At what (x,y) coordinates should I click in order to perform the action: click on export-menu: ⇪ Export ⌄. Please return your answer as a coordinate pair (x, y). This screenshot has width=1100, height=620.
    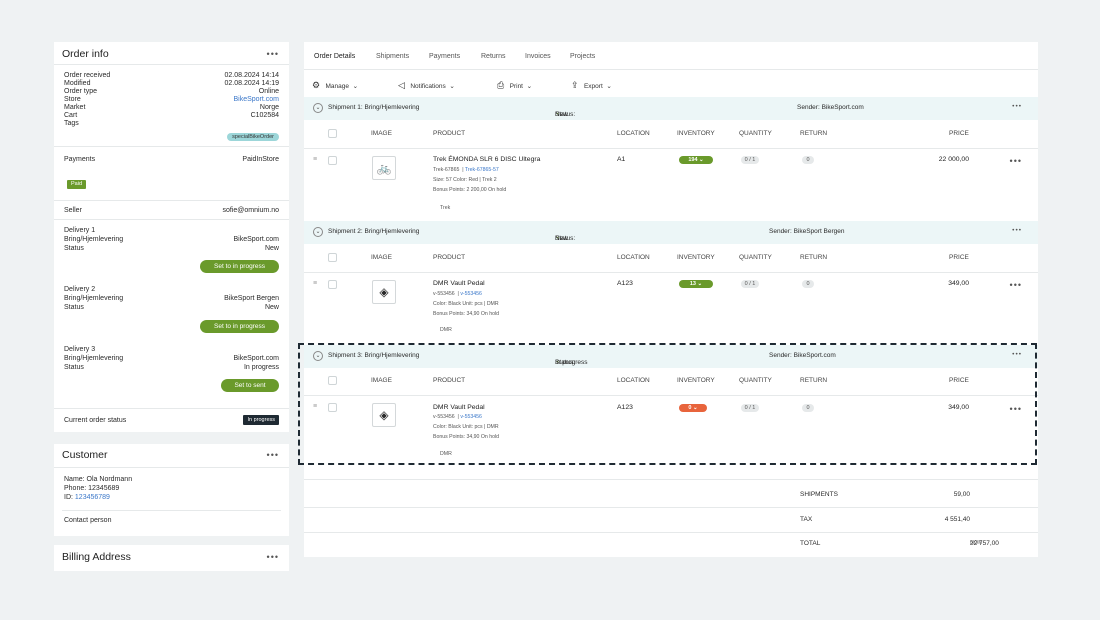
    Looking at the image, I should click on (591, 85).